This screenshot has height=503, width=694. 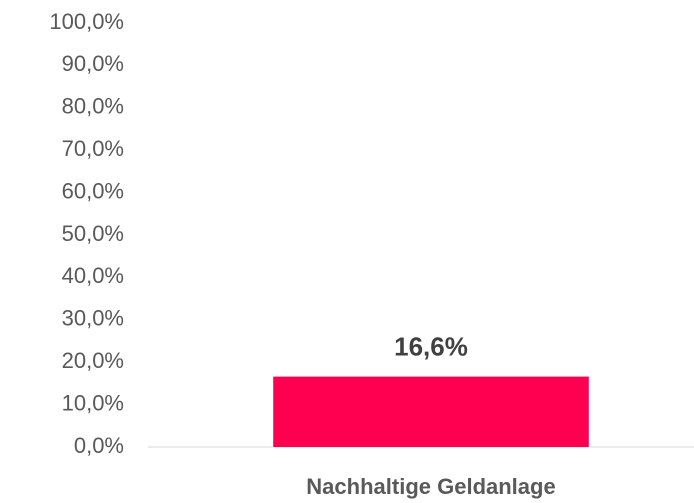 What do you see at coordinates (431, 346) in the screenshot?
I see `data-label: 16,6%` at bounding box center [431, 346].